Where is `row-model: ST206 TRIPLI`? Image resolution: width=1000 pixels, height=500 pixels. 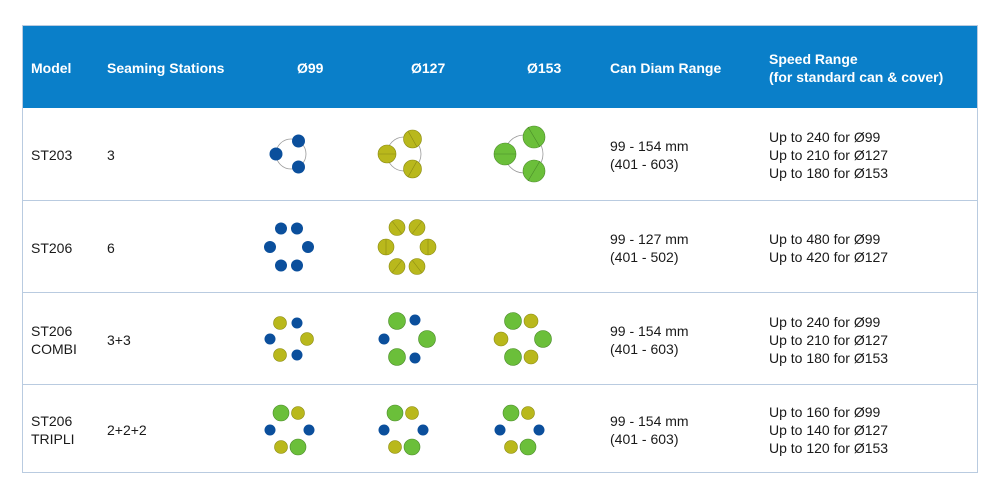
row-model: ST206 TRIPLI is located at coordinates (53, 430).